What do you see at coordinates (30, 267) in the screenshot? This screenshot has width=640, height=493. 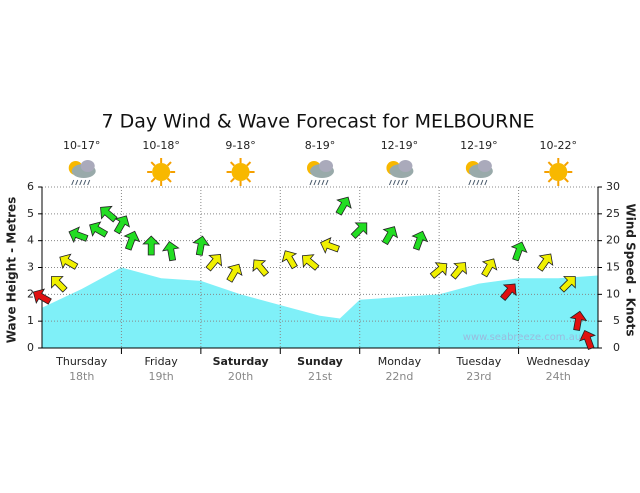 I see `y-tick-label: 3` at bounding box center [30, 267].